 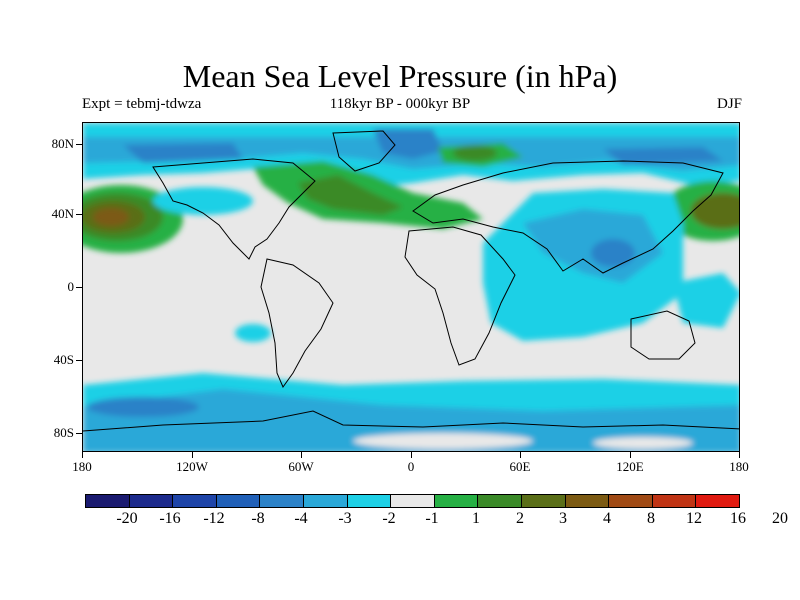 What do you see at coordinates (63, 359) in the screenshot?
I see `lat-label-40s: 40S` at bounding box center [63, 359].